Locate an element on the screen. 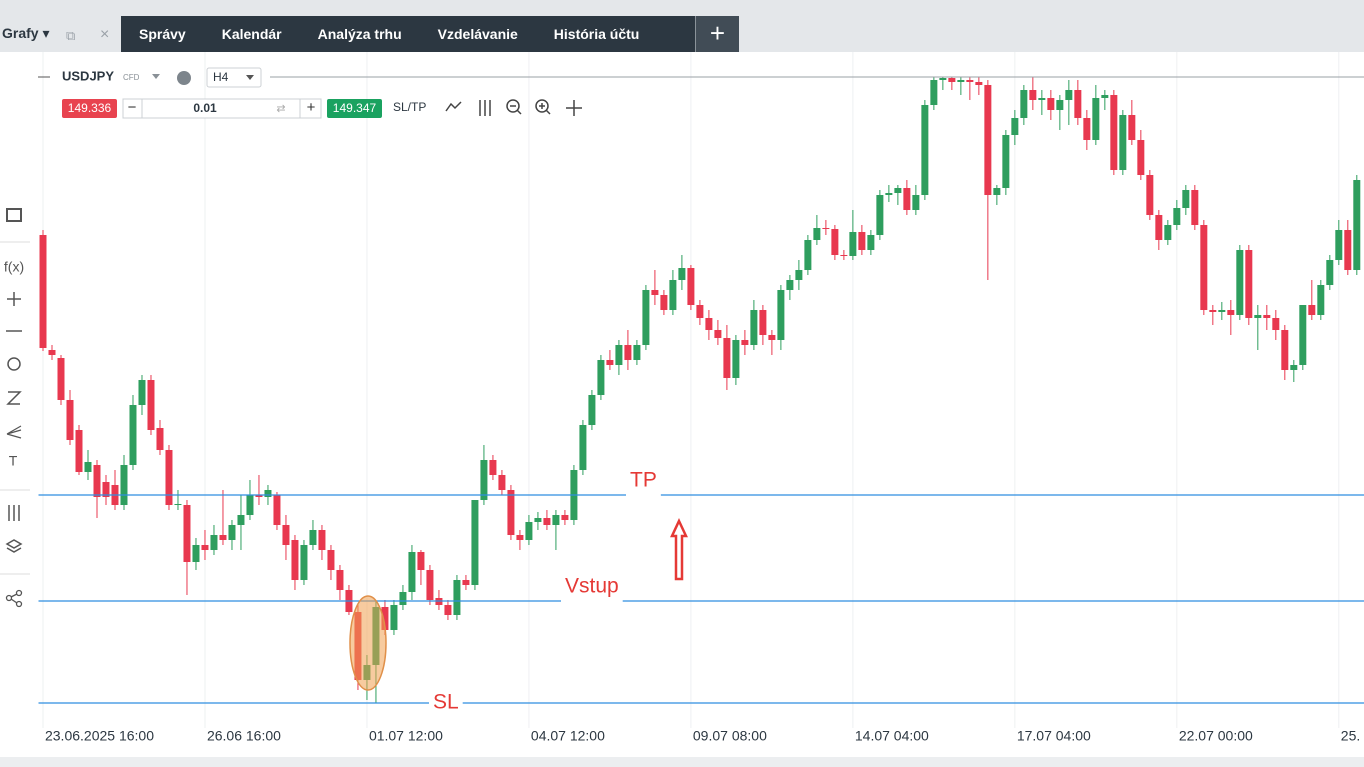  highlight-ellipse is located at coordinates (368, 643).